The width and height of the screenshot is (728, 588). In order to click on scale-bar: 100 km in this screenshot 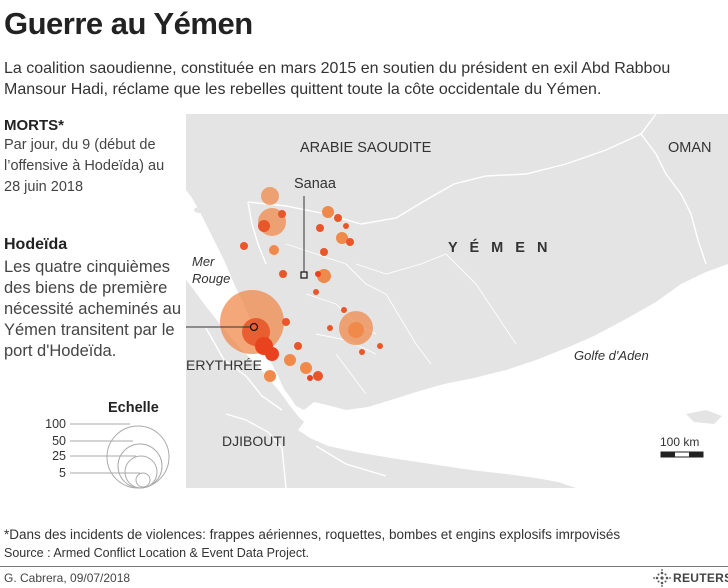, I will do `click(682, 446)`.